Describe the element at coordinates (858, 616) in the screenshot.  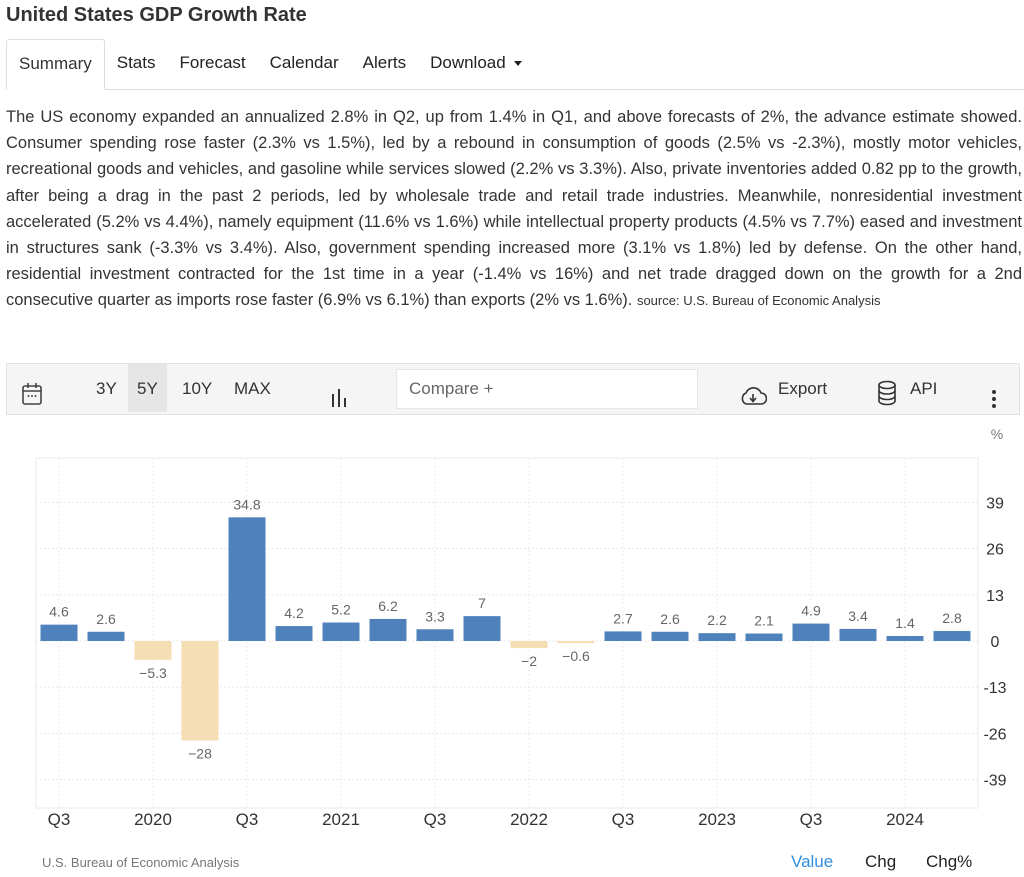
I see `data-label: 3.4` at that location.